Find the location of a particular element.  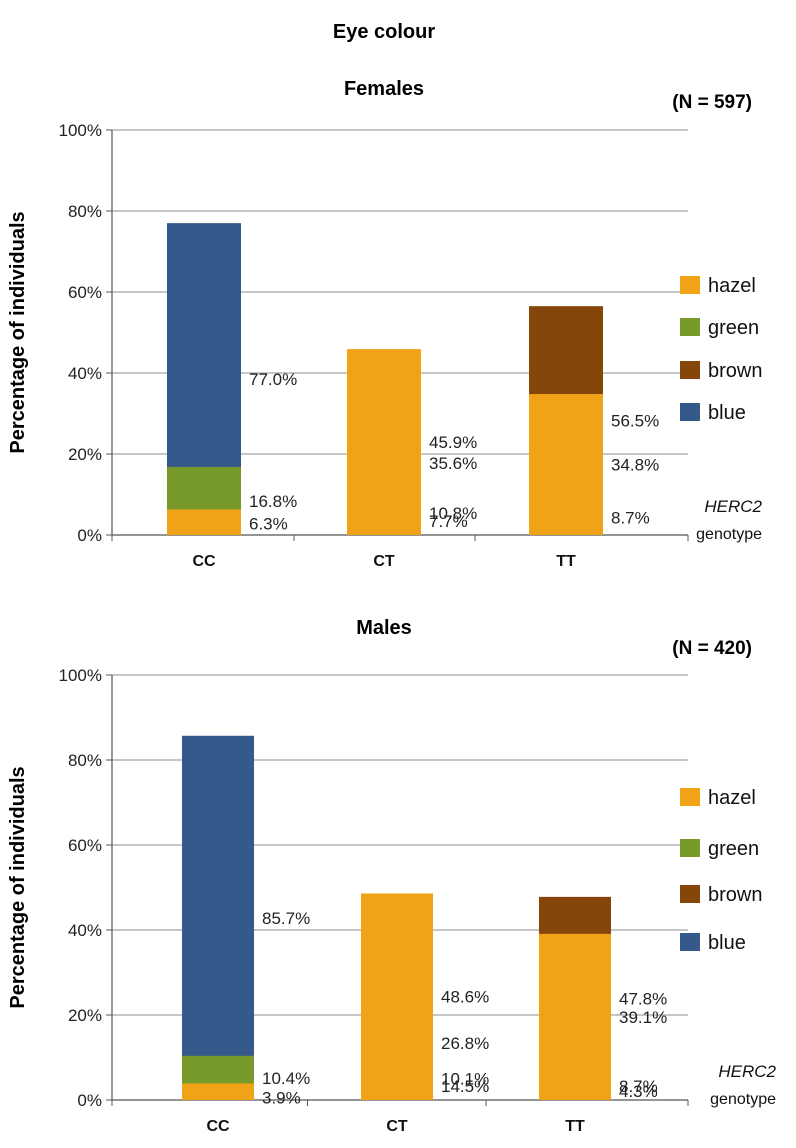

sample-size-label: (N = 597) is located at coordinates (712, 102).